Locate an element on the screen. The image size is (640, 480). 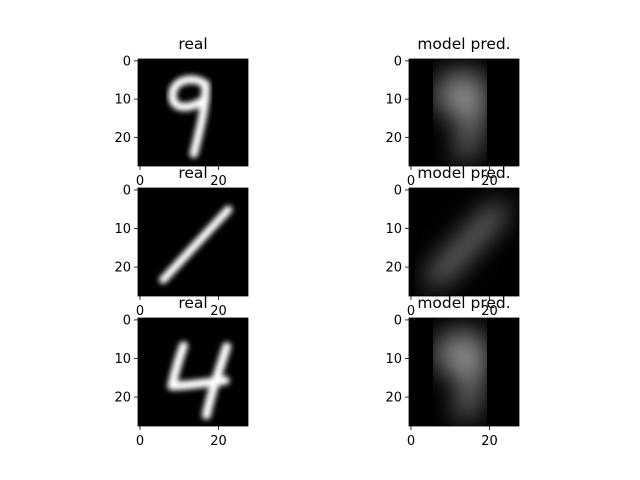
image-background is located at coordinates (193, 372).